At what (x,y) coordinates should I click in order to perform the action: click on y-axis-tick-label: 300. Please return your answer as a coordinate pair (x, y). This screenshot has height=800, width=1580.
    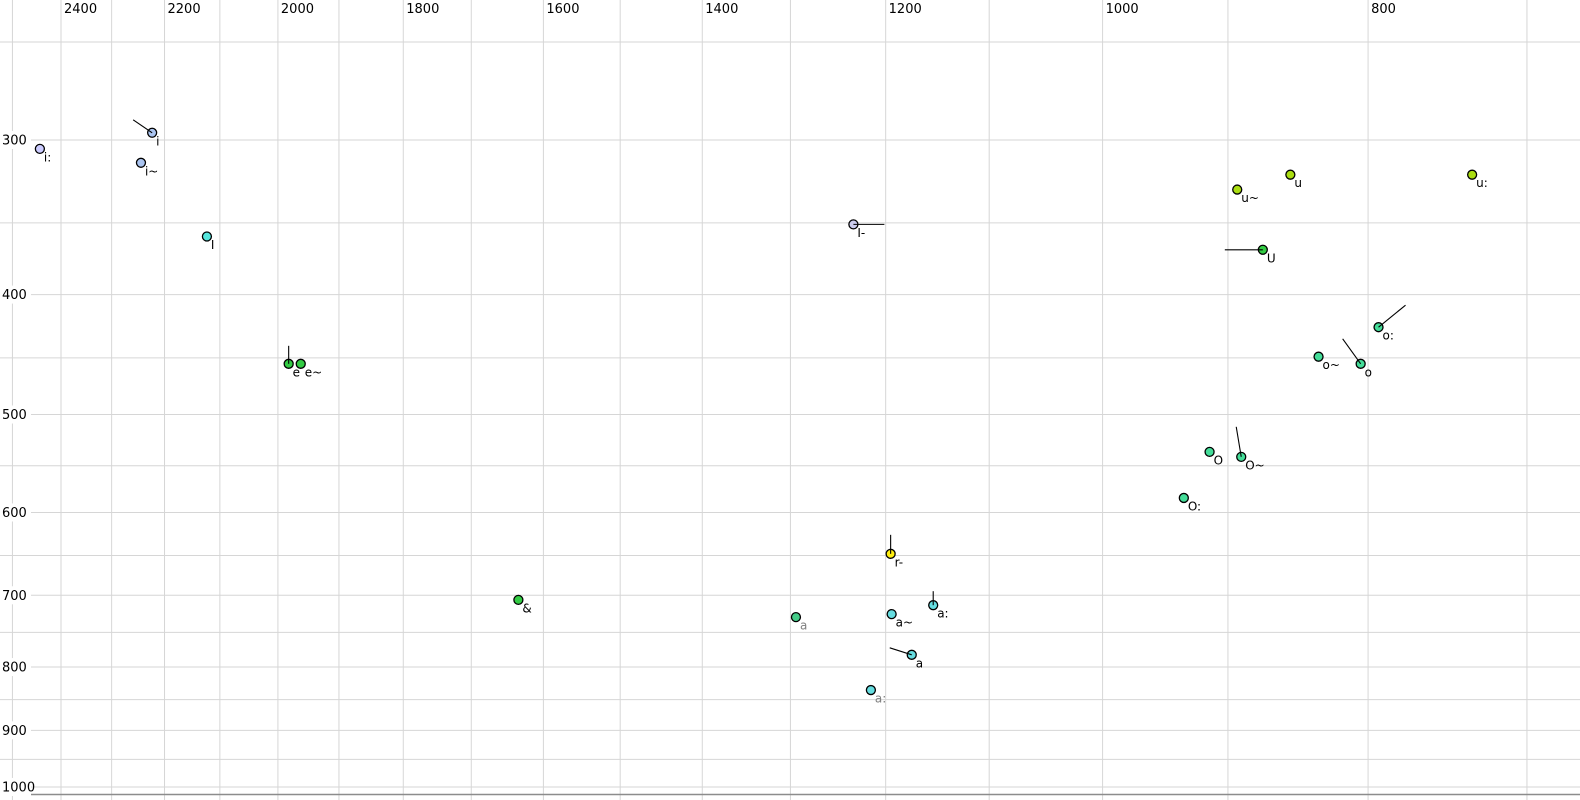
    Looking at the image, I should click on (14, 141).